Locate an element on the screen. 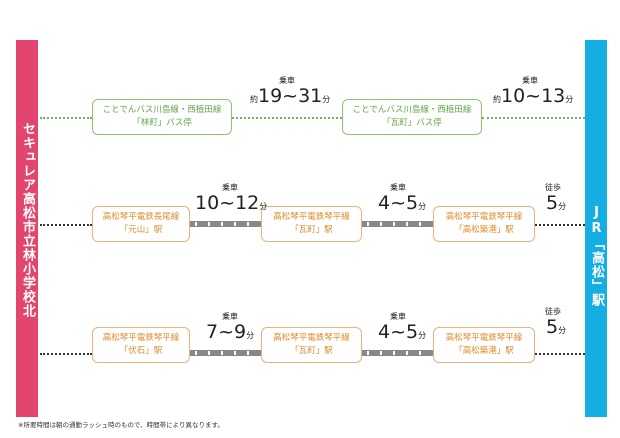  stop-name: 「瓦町」バス停 is located at coordinates (412, 123).